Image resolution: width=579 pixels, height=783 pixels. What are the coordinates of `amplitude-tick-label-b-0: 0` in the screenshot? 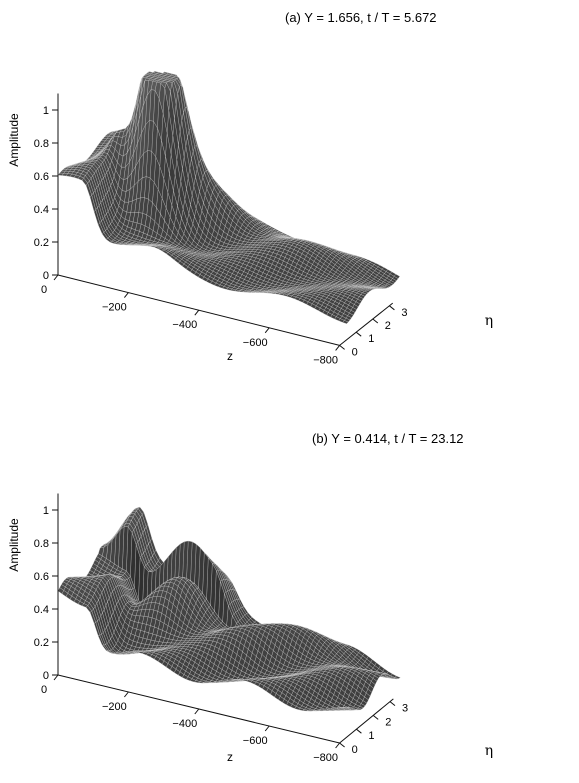 It's located at (46, 676).